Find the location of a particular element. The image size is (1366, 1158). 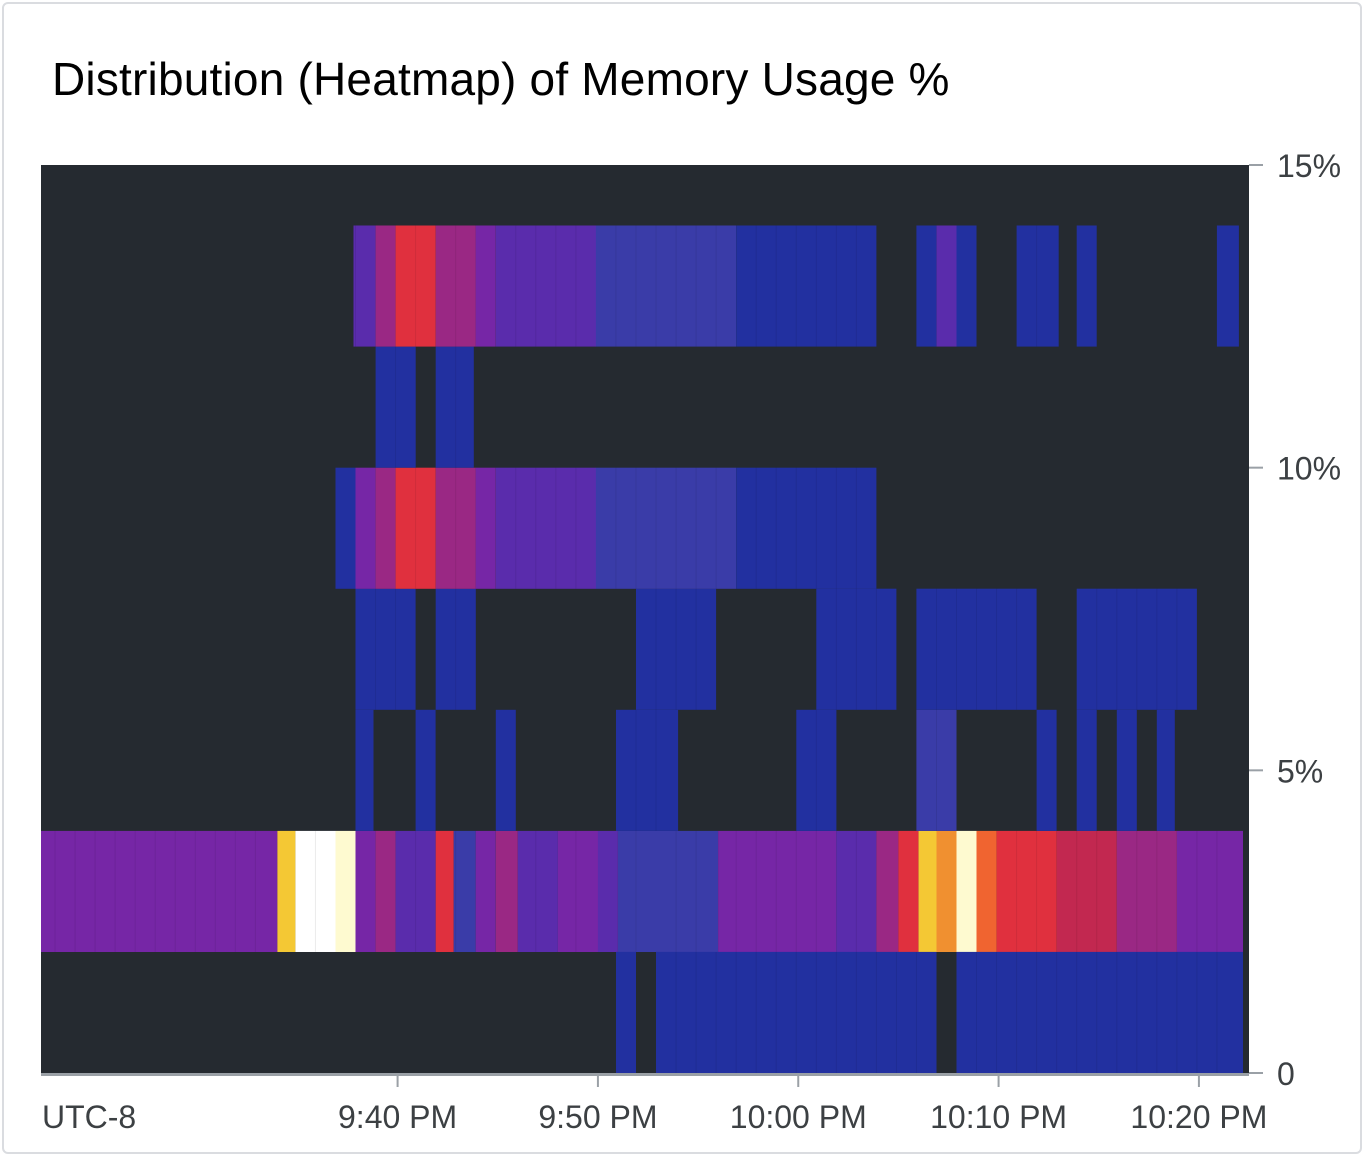

timezone-label: UTC-8 is located at coordinates (89, 1117).